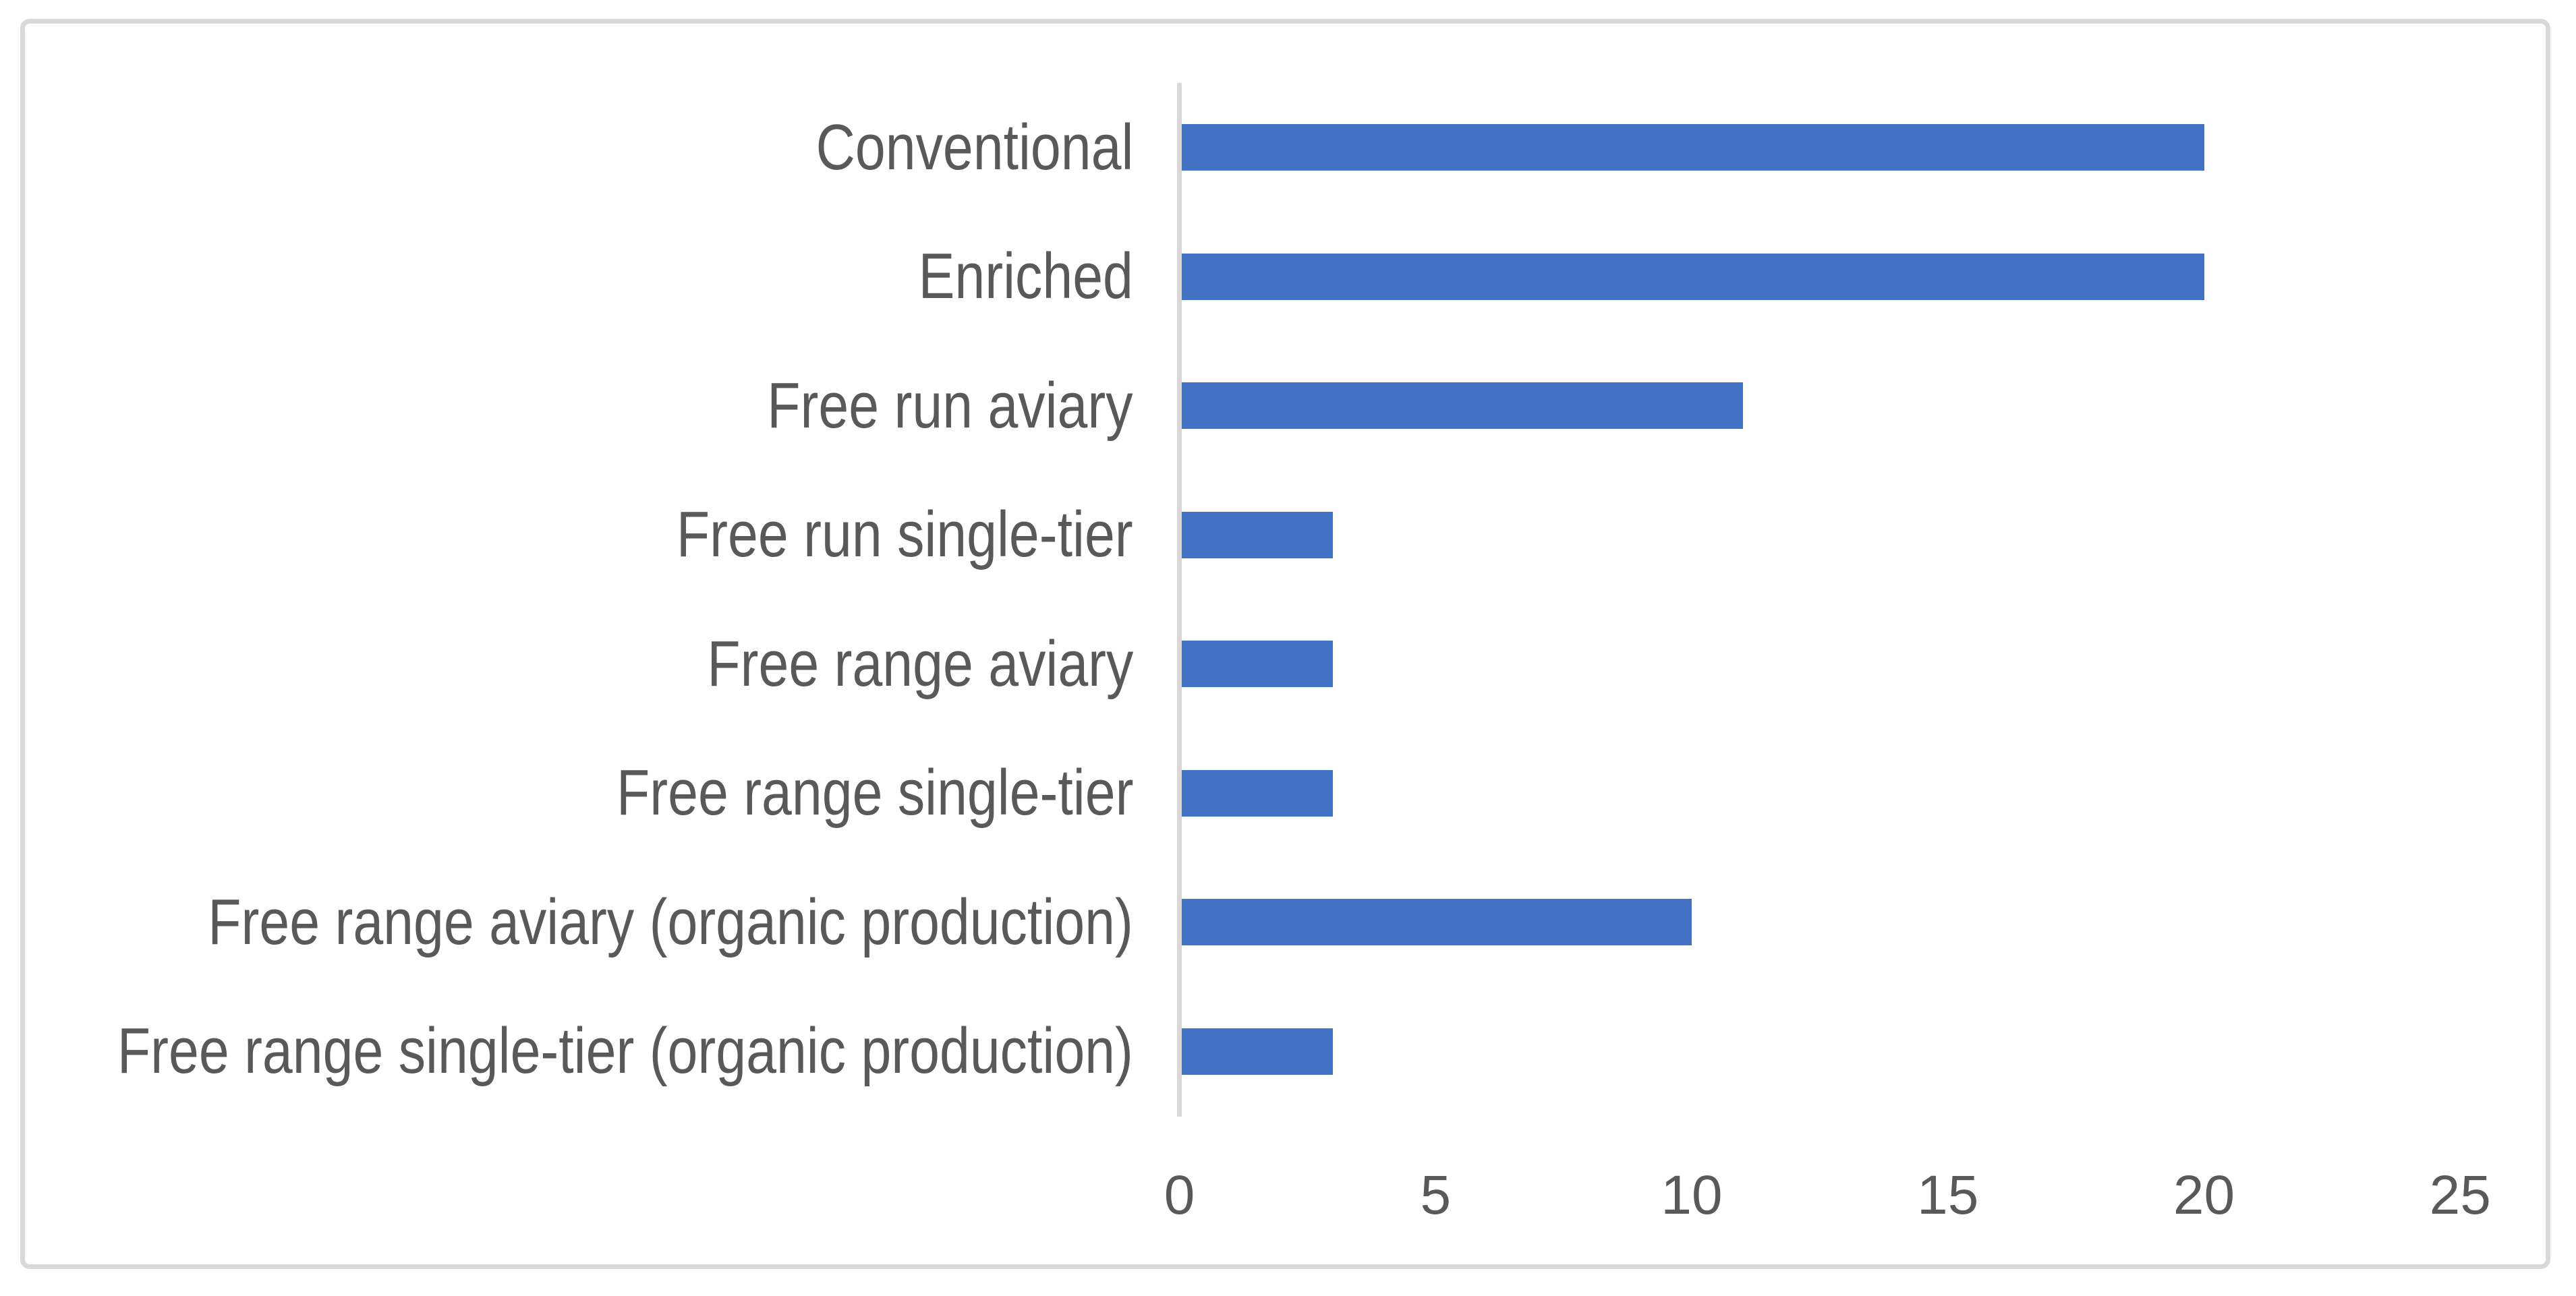  I want to click on category-label-text: Free run single-tier, so click(905, 534).